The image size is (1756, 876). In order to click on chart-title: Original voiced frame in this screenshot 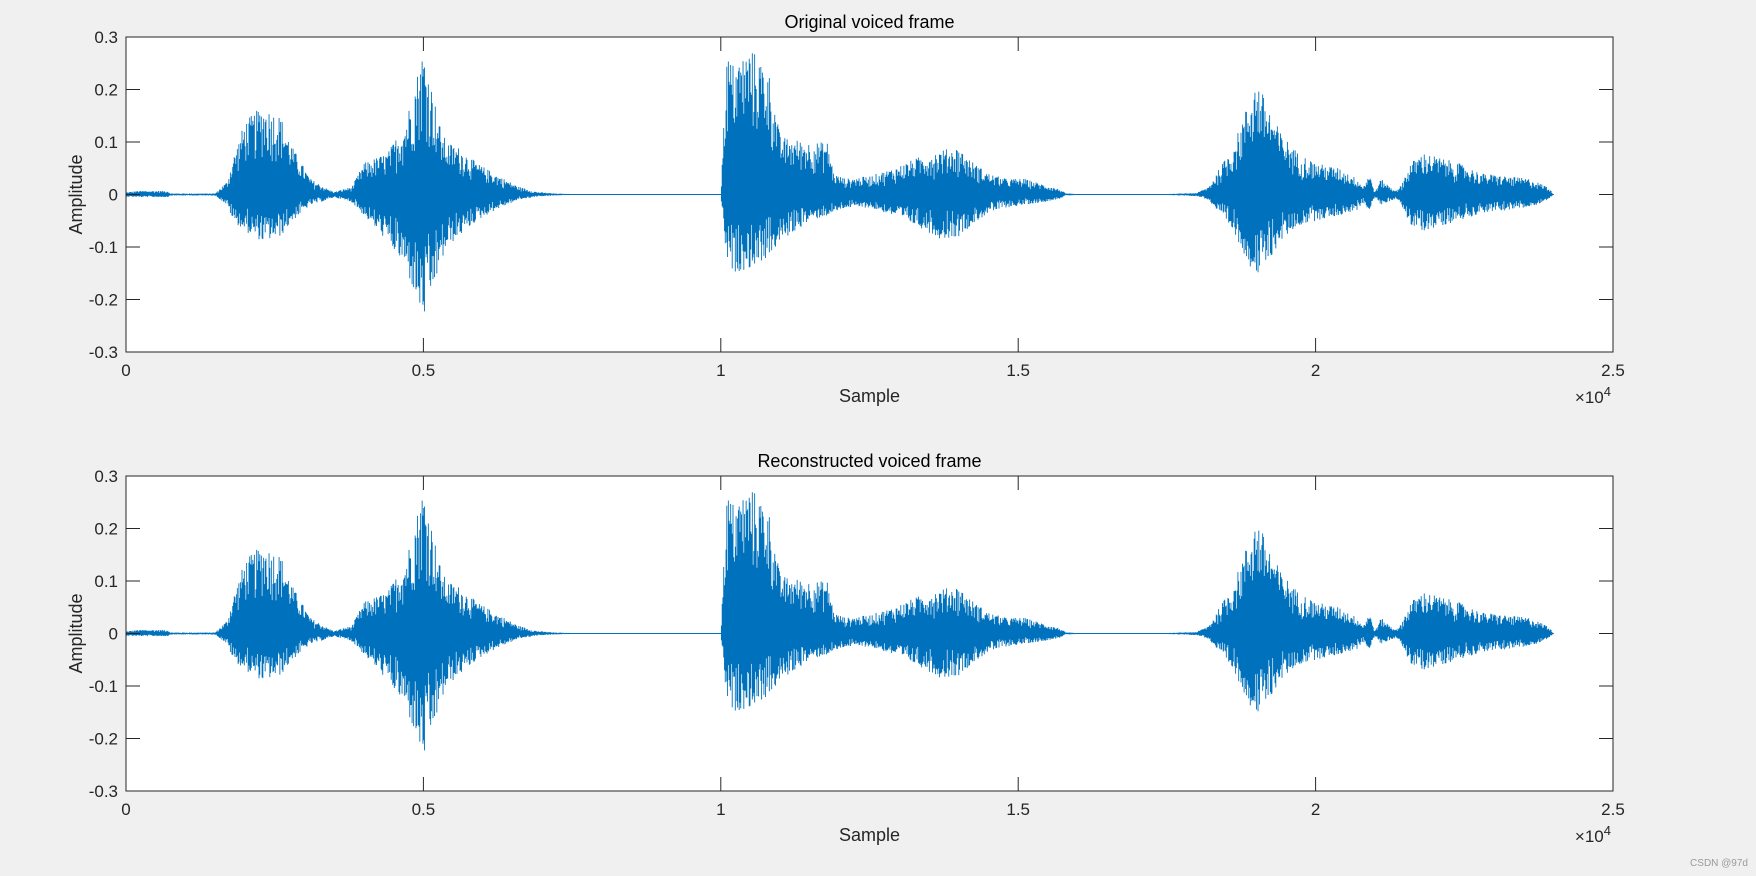, I will do `click(869, 22)`.